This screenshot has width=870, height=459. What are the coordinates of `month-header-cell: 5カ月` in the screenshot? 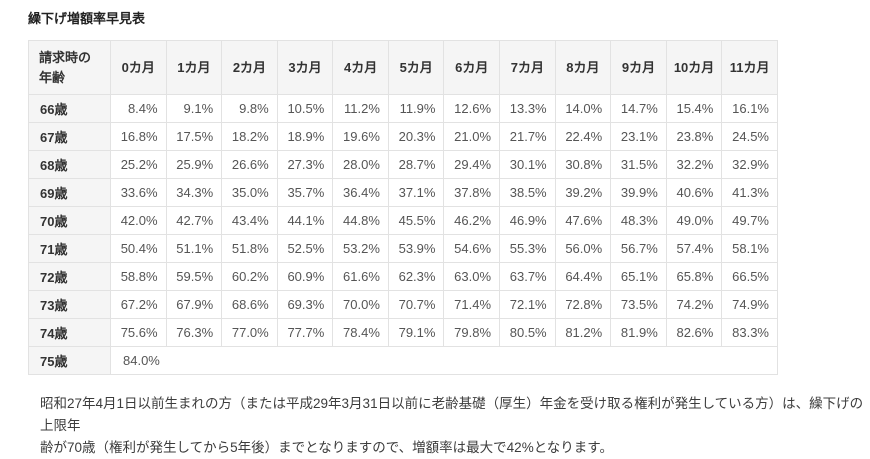 It's located at (416, 67).